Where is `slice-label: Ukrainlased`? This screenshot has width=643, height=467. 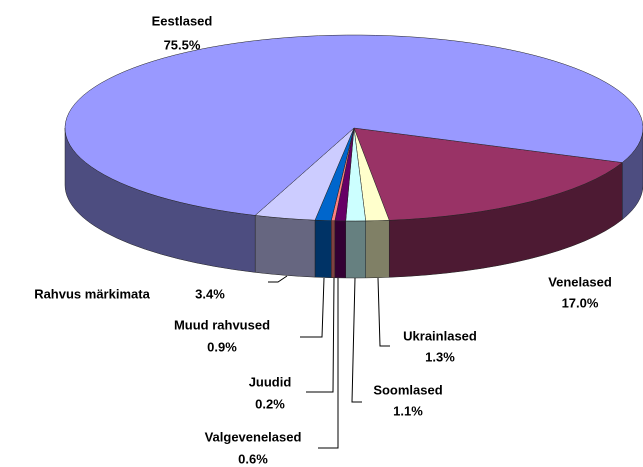
slice-label: Ukrainlased is located at coordinates (440, 335).